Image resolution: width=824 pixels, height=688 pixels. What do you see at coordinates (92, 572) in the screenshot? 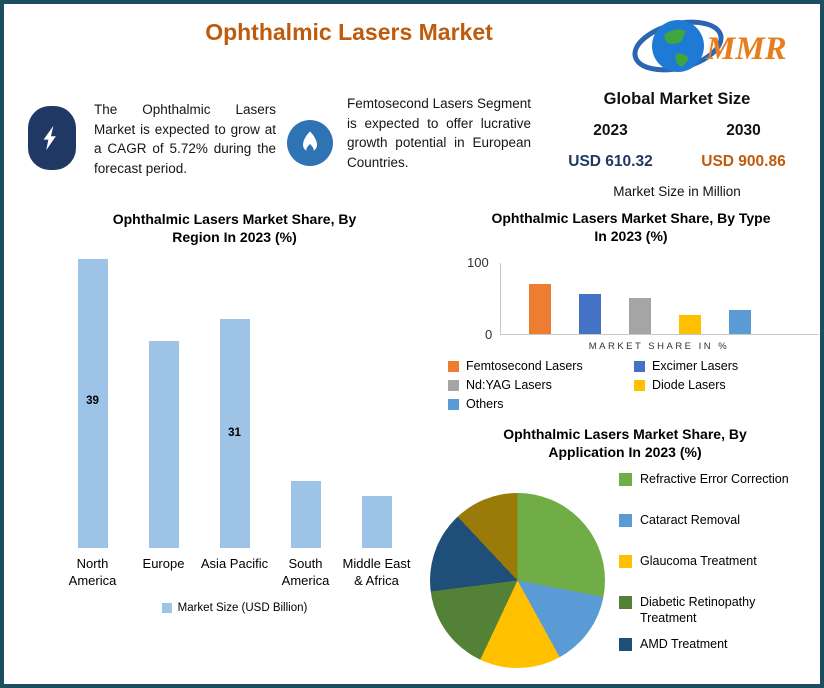
I see `region-category-label: North America` at bounding box center [92, 572].